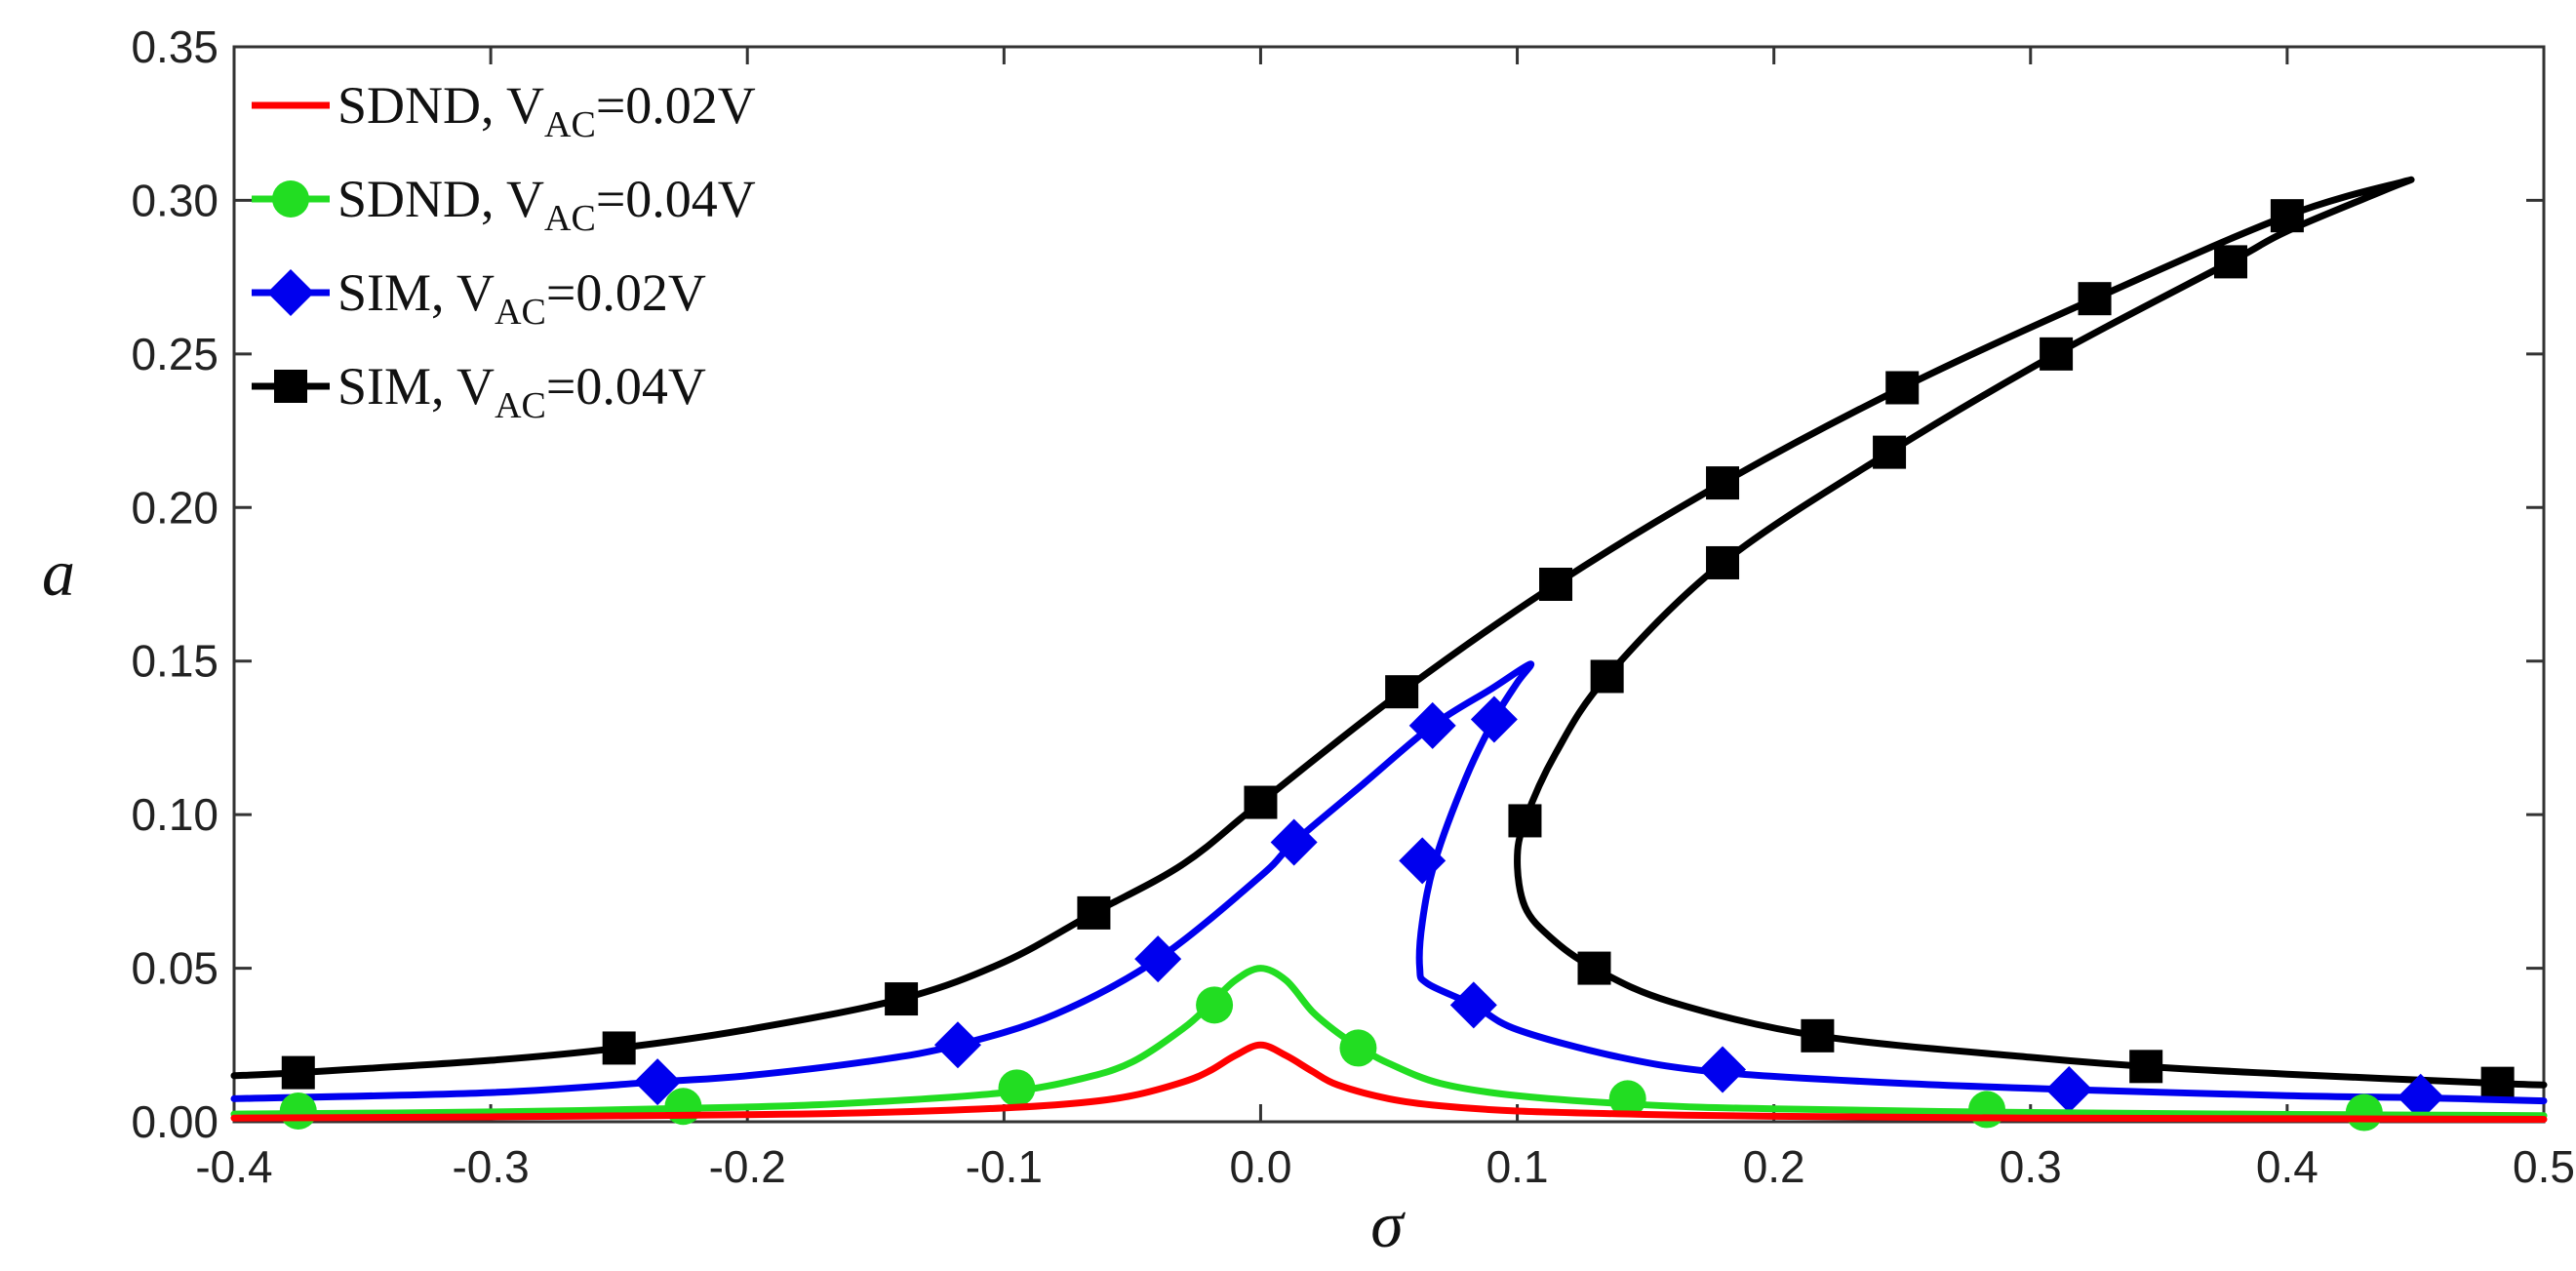 The width and height of the screenshot is (2576, 1271). I want to click on legend-entry-sim-002: SIM, VAC=0.02V, so click(479, 298).